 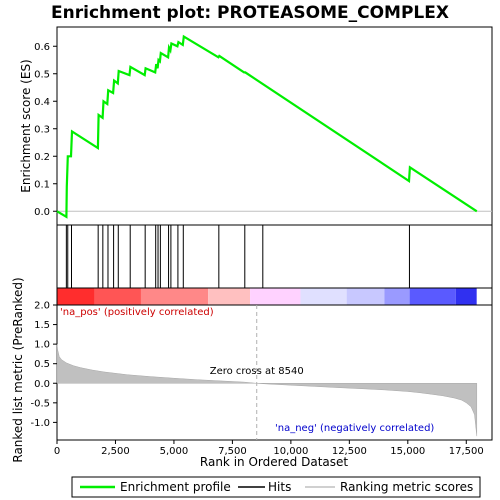 What do you see at coordinates (484, 296) in the screenshot?
I see `color-bar-tail` at bounding box center [484, 296].